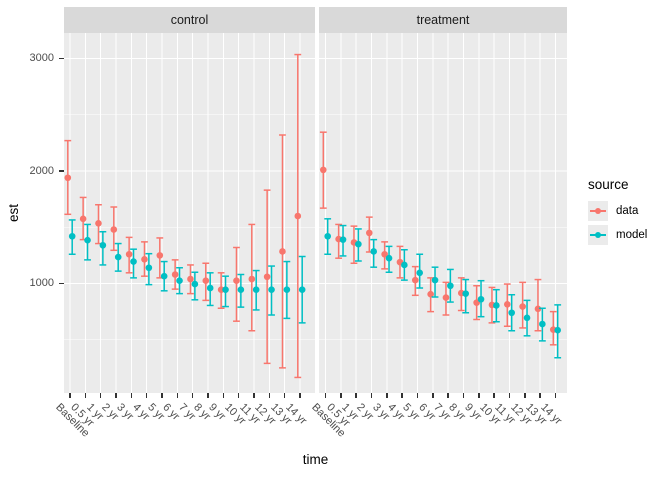 This screenshot has width=672, height=480. I want to click on x-axis-title: time, so click(315, 459).